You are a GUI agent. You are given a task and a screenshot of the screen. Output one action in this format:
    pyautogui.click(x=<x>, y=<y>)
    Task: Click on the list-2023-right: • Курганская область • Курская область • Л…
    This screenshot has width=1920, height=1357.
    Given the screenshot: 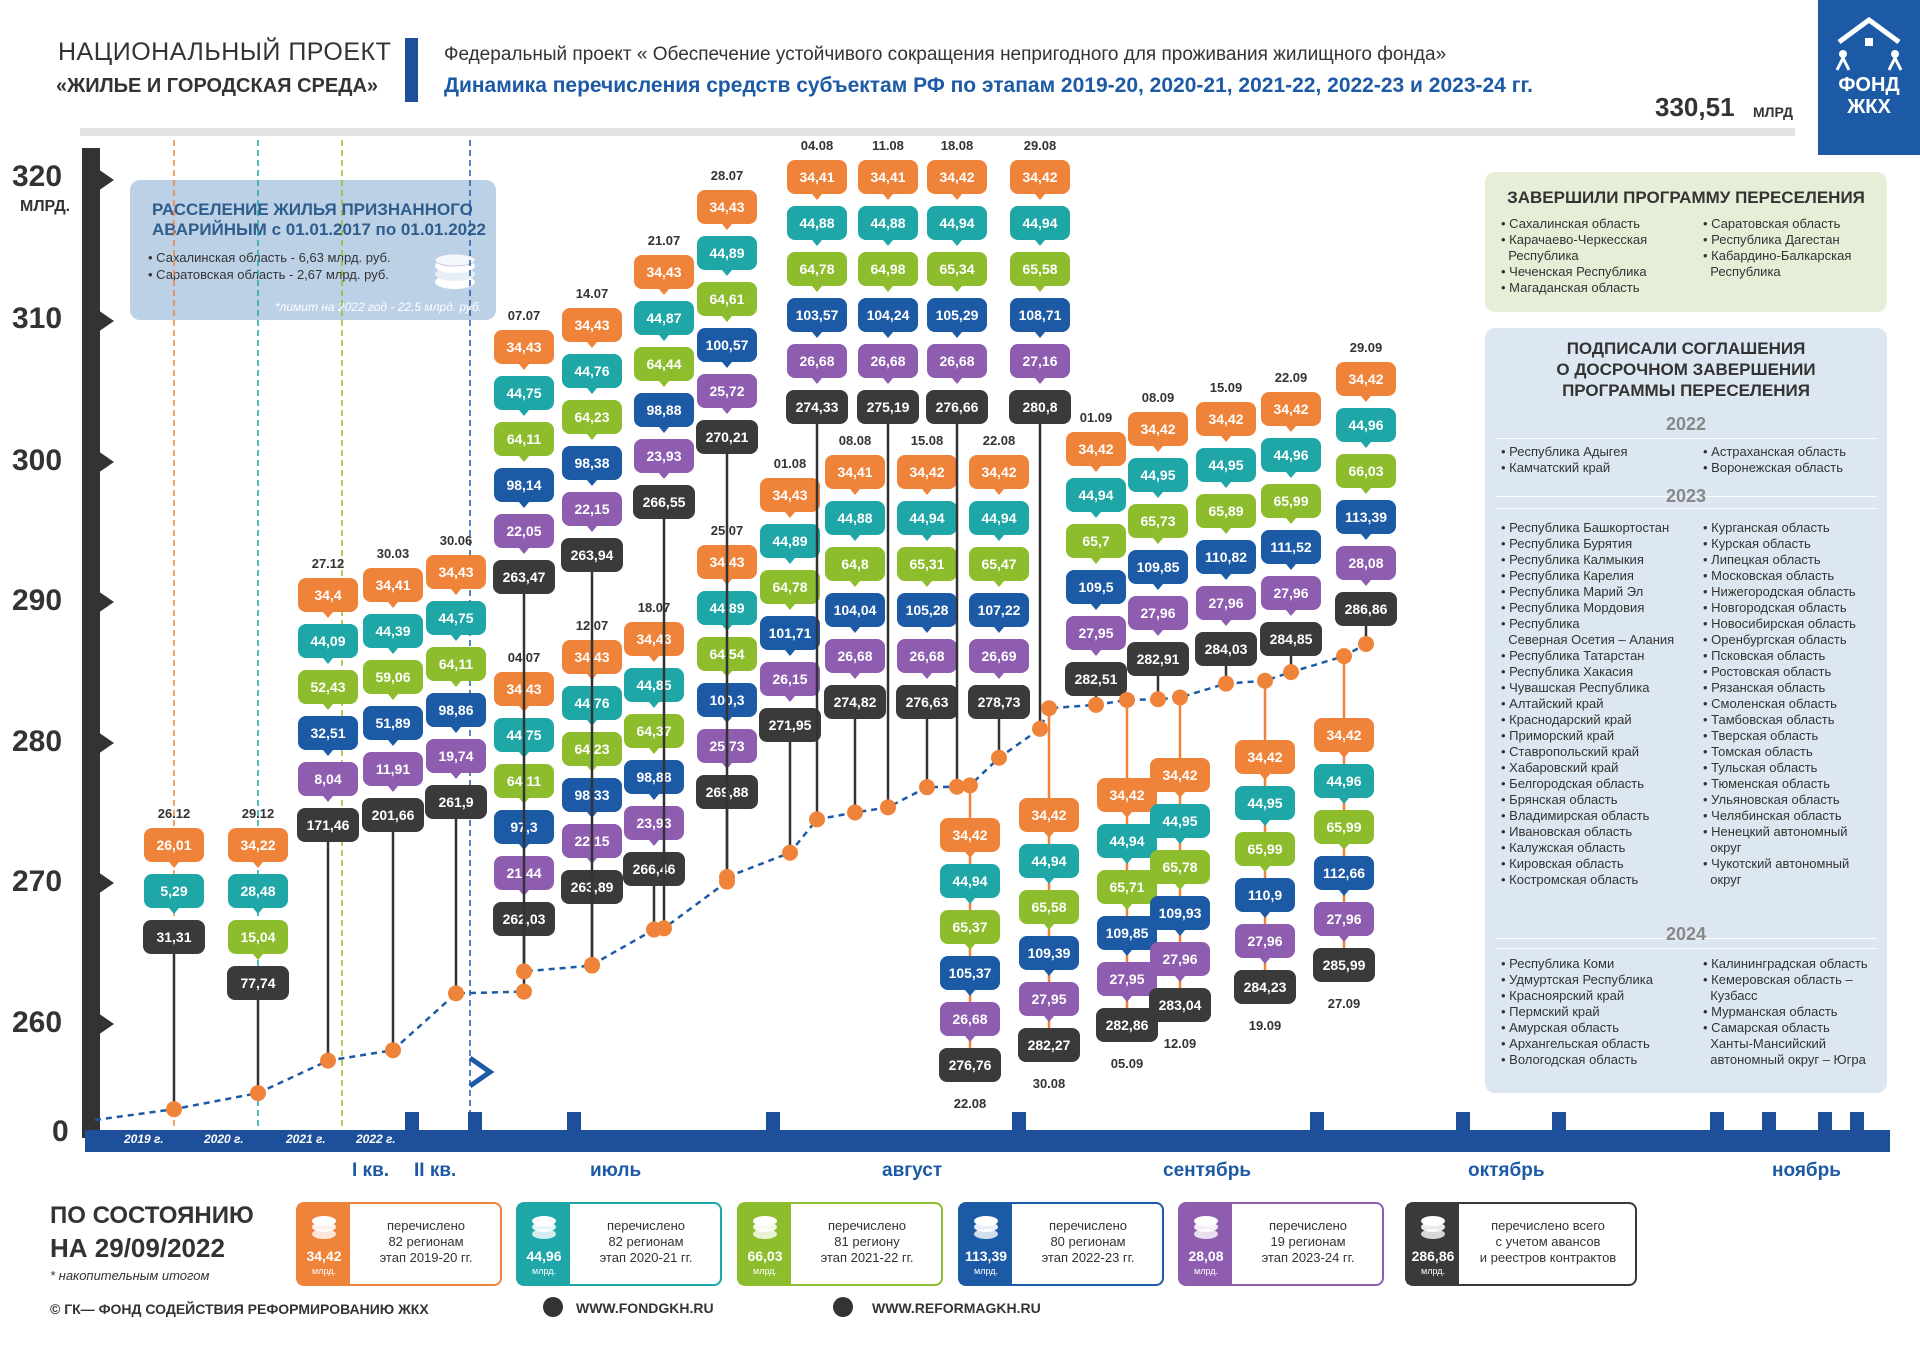 What is the action you would take?
    pyautogui.click(x=1779, y=704)
    